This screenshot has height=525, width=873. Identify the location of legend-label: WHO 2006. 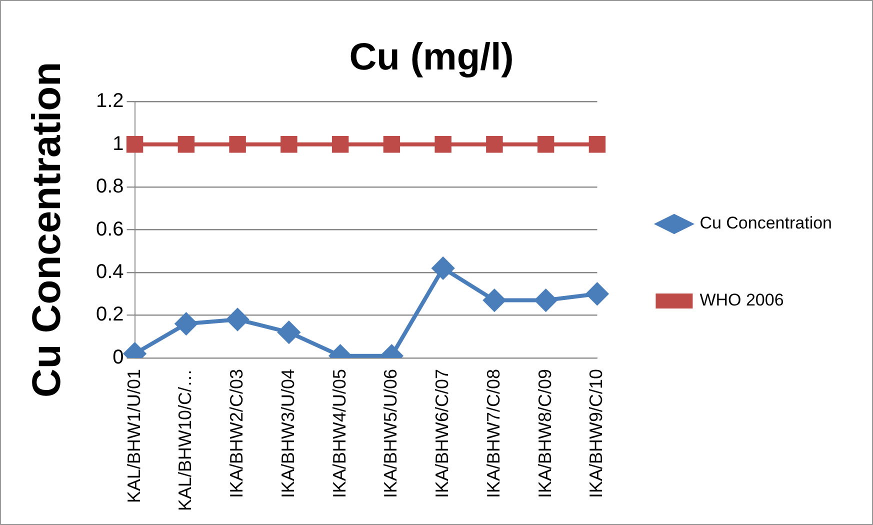
(742, 300).